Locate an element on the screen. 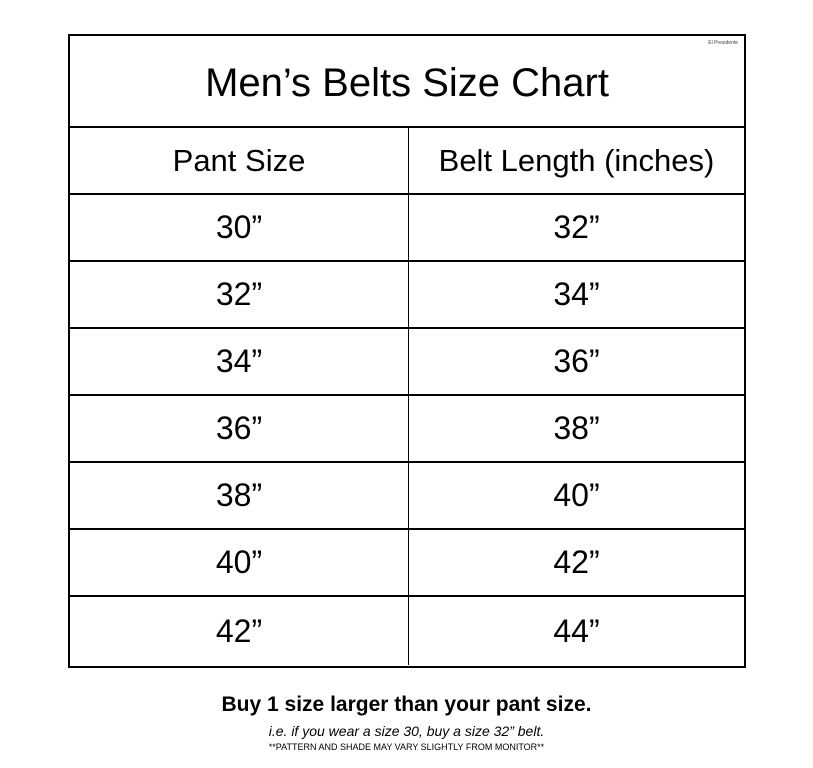 Image resolution: width=813 pixels, height=768 pixels. table-row: 38” 40” is located at coordinates (407, 496).